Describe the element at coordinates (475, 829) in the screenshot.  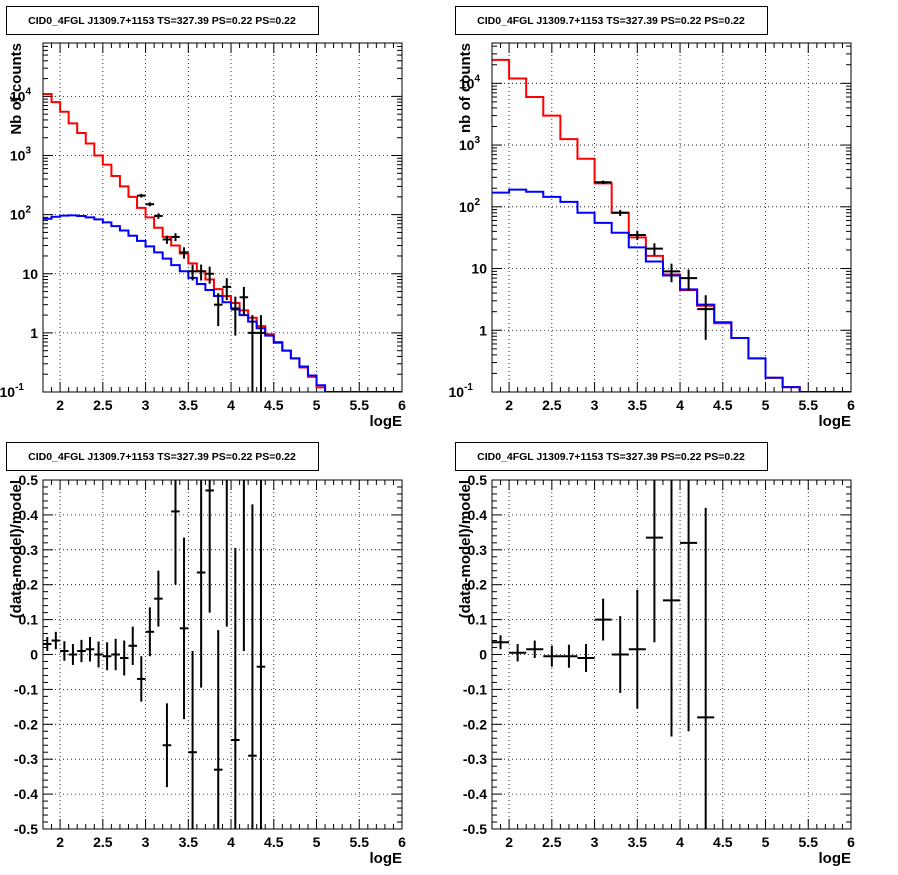
I see `y-tick-label: -0.5` at that location.